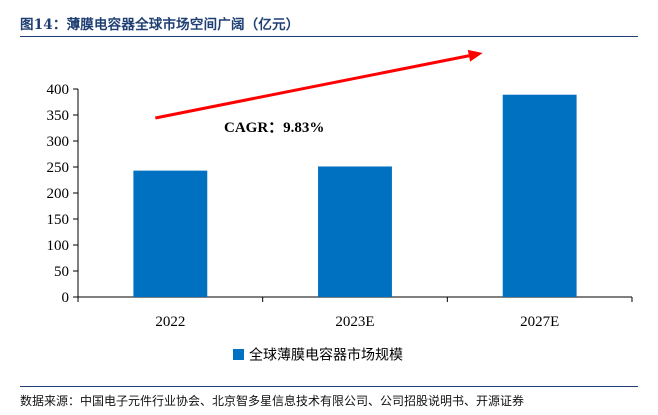  What do you see at coordinates (61, 272) in the screenshot?
I see `y-tick-label: 50` at bounding box center [61, 272].